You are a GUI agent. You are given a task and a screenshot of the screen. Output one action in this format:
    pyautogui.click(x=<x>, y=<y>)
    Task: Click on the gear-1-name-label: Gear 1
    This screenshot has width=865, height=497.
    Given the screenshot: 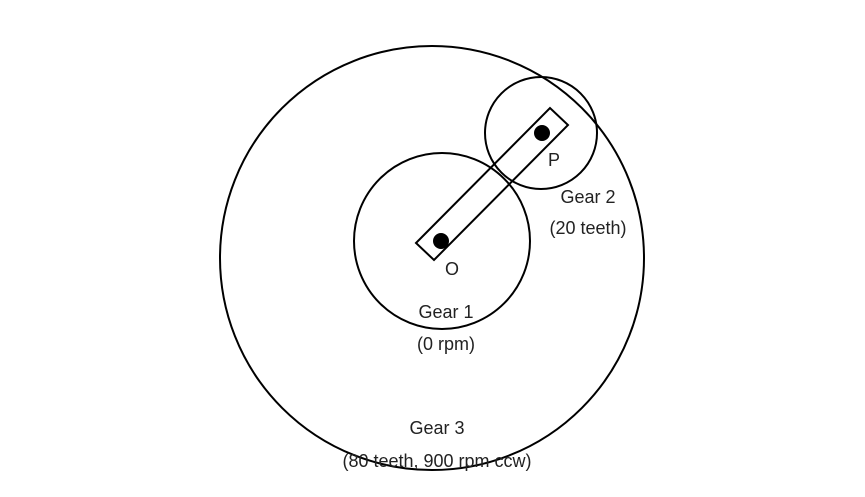 What is the action you would take?
    pyautogui.click(x=445, y=312)
    